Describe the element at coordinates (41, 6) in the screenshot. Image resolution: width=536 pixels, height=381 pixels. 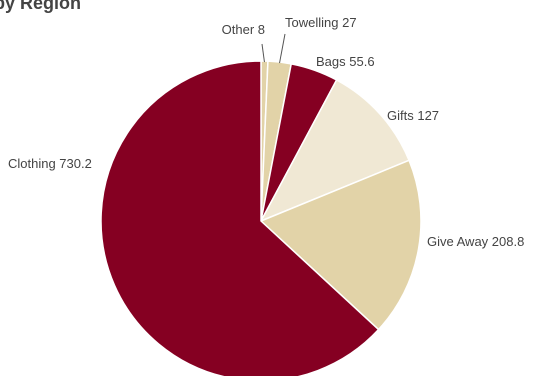
I see `chart-title: by Region` at that location.